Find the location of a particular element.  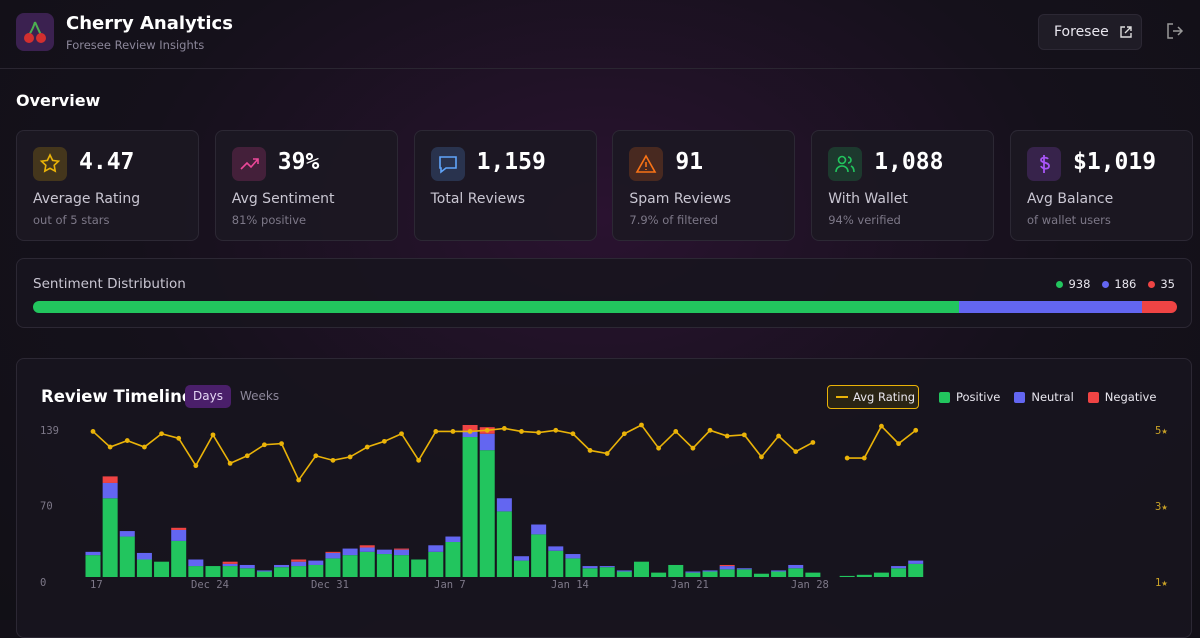

stat-card: 39% Avg Sentiment 81% positive is located at coordinates (306, 185).